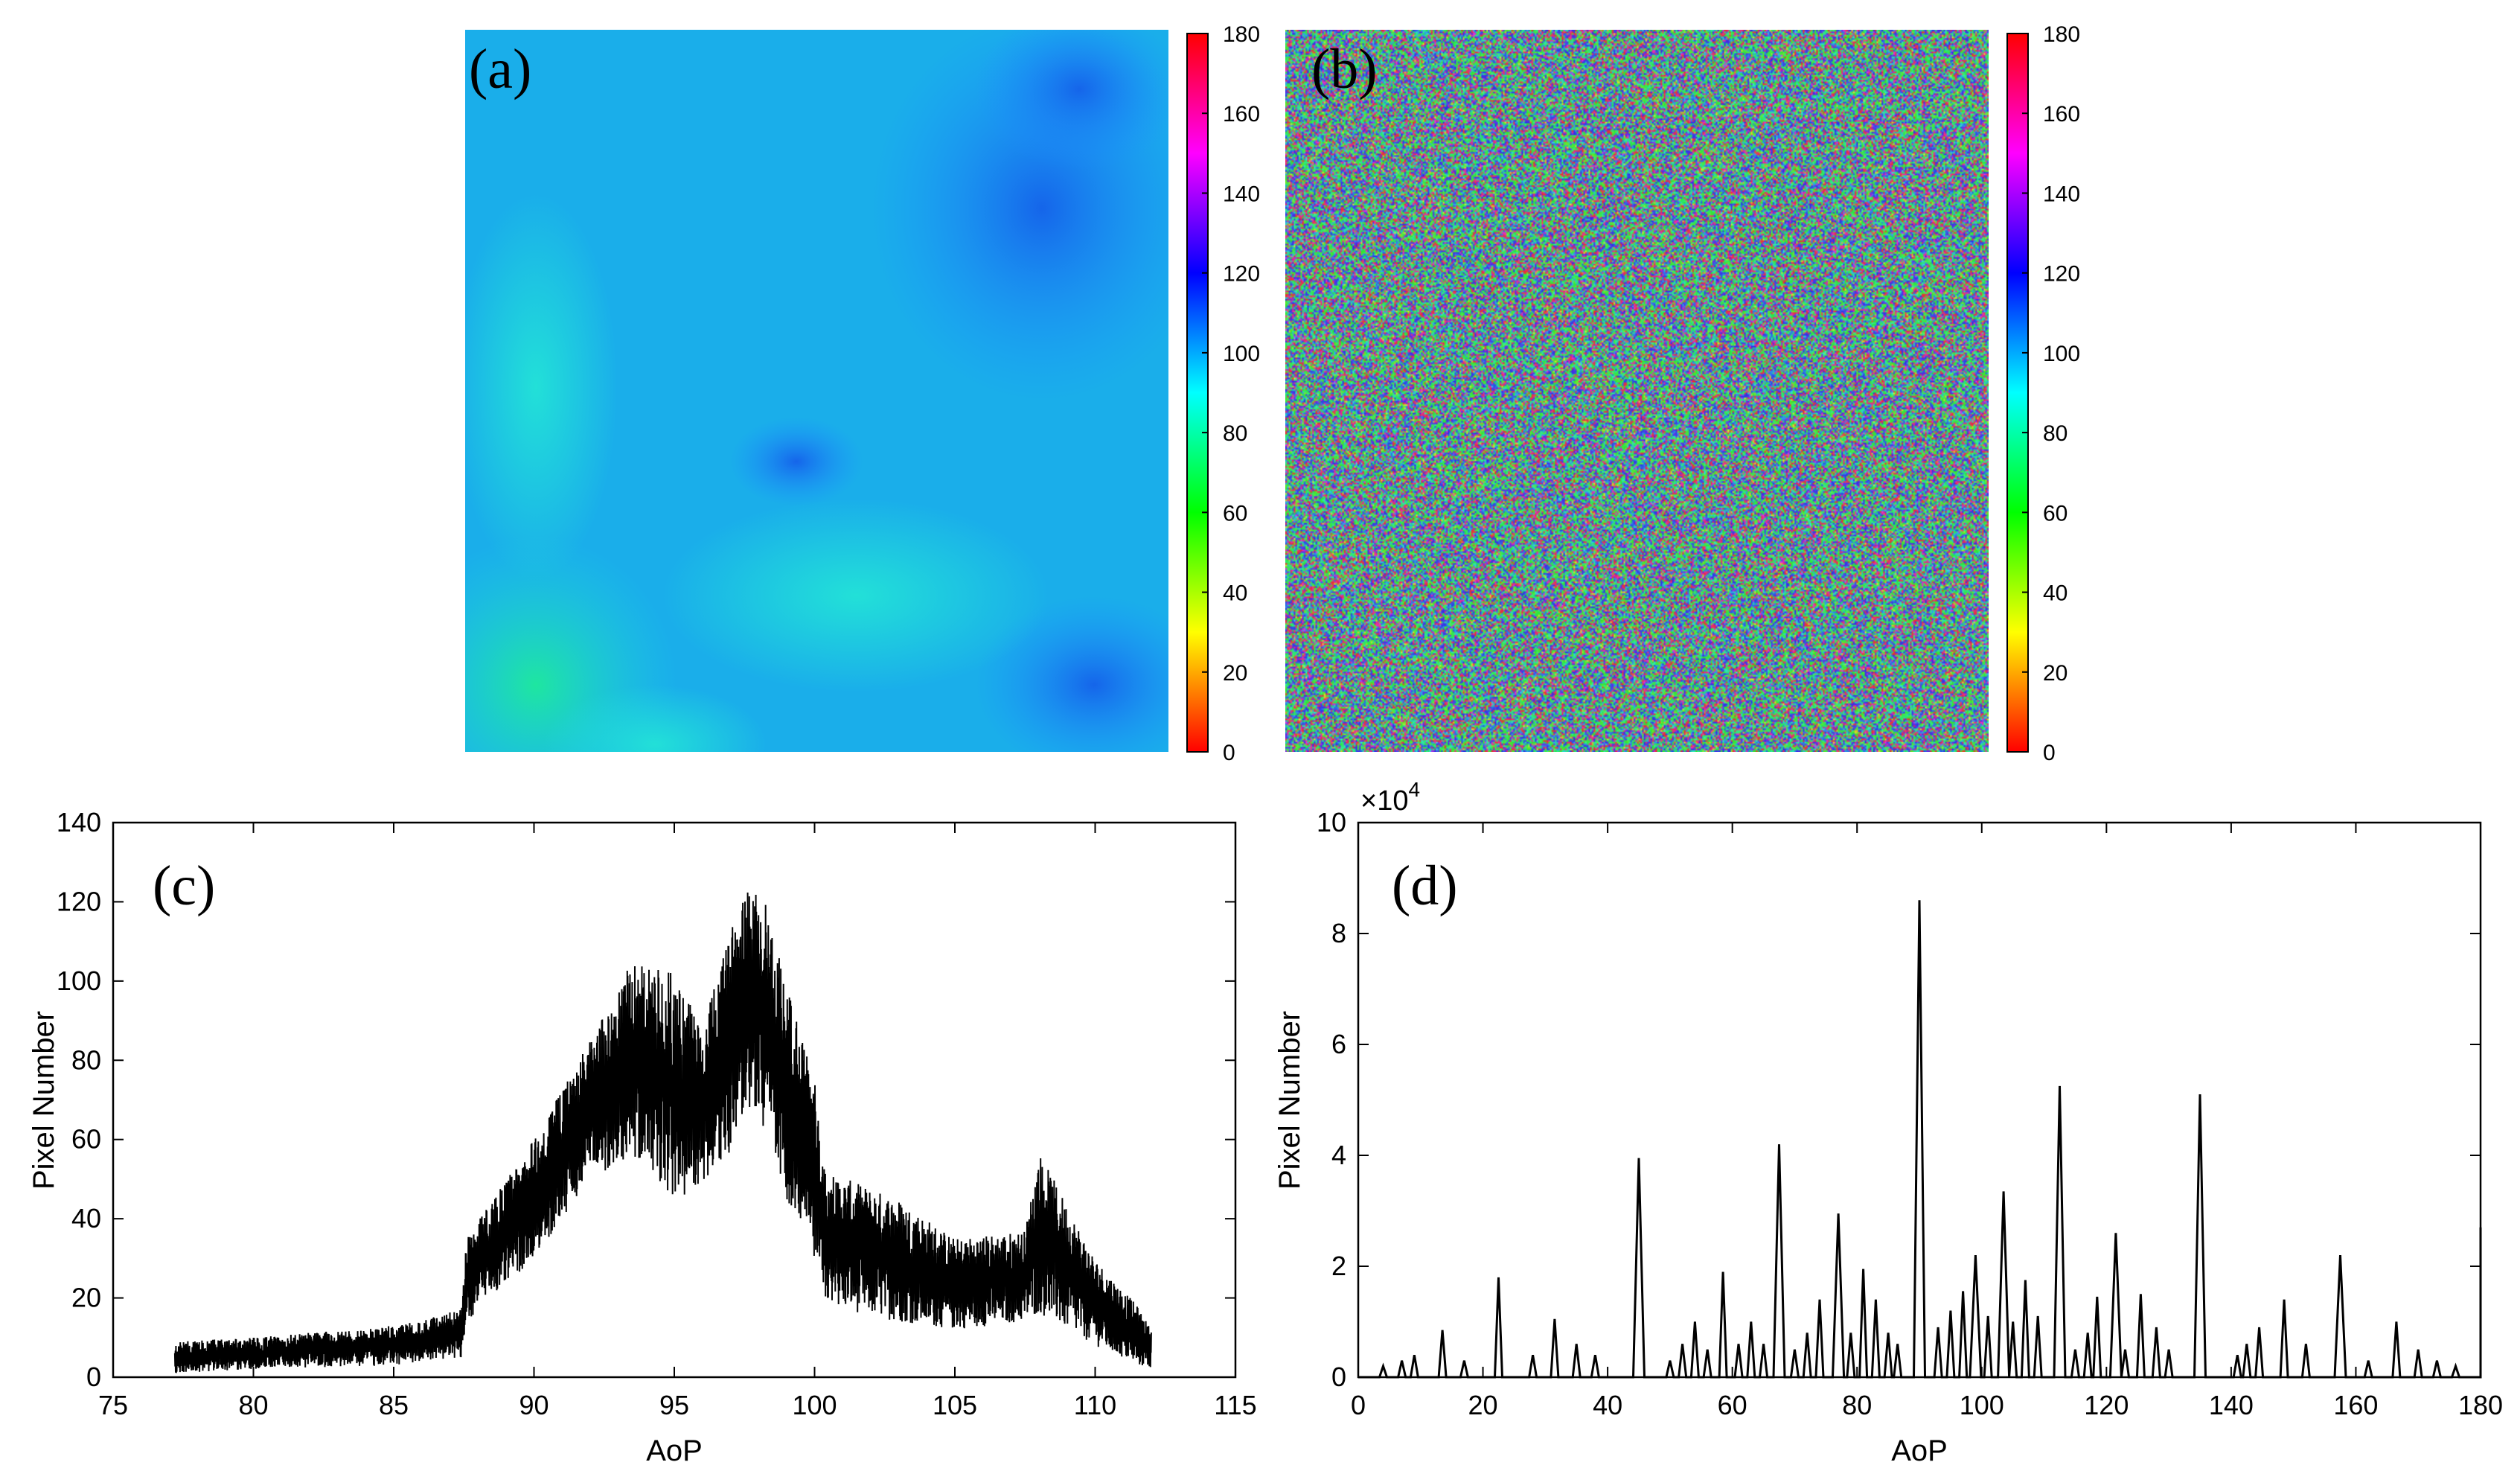 The height and width of the screenshot is (1468, 2520). Describe the element at coordinates (113, 1405) in the screenshot. I see `x-tick-label: 75` at that location.